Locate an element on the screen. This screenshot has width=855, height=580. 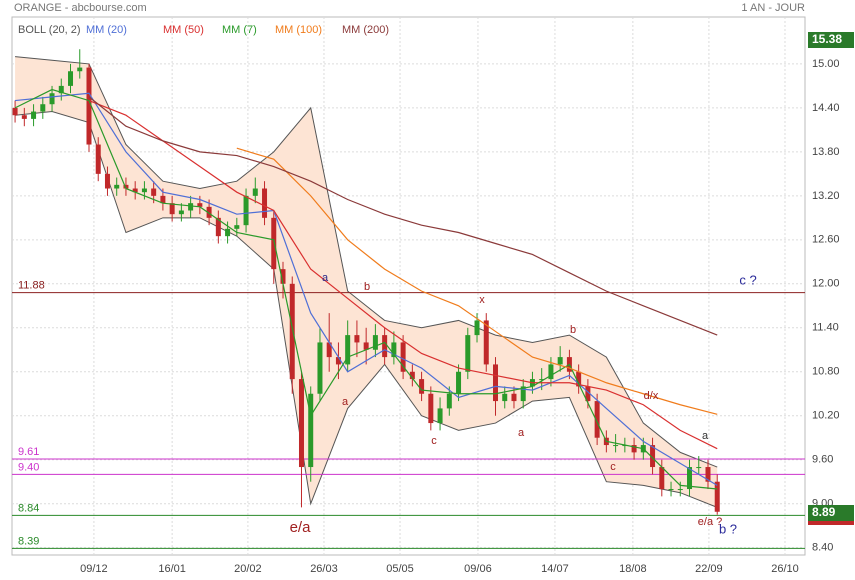
last-box is located at coordinates (831, 513).